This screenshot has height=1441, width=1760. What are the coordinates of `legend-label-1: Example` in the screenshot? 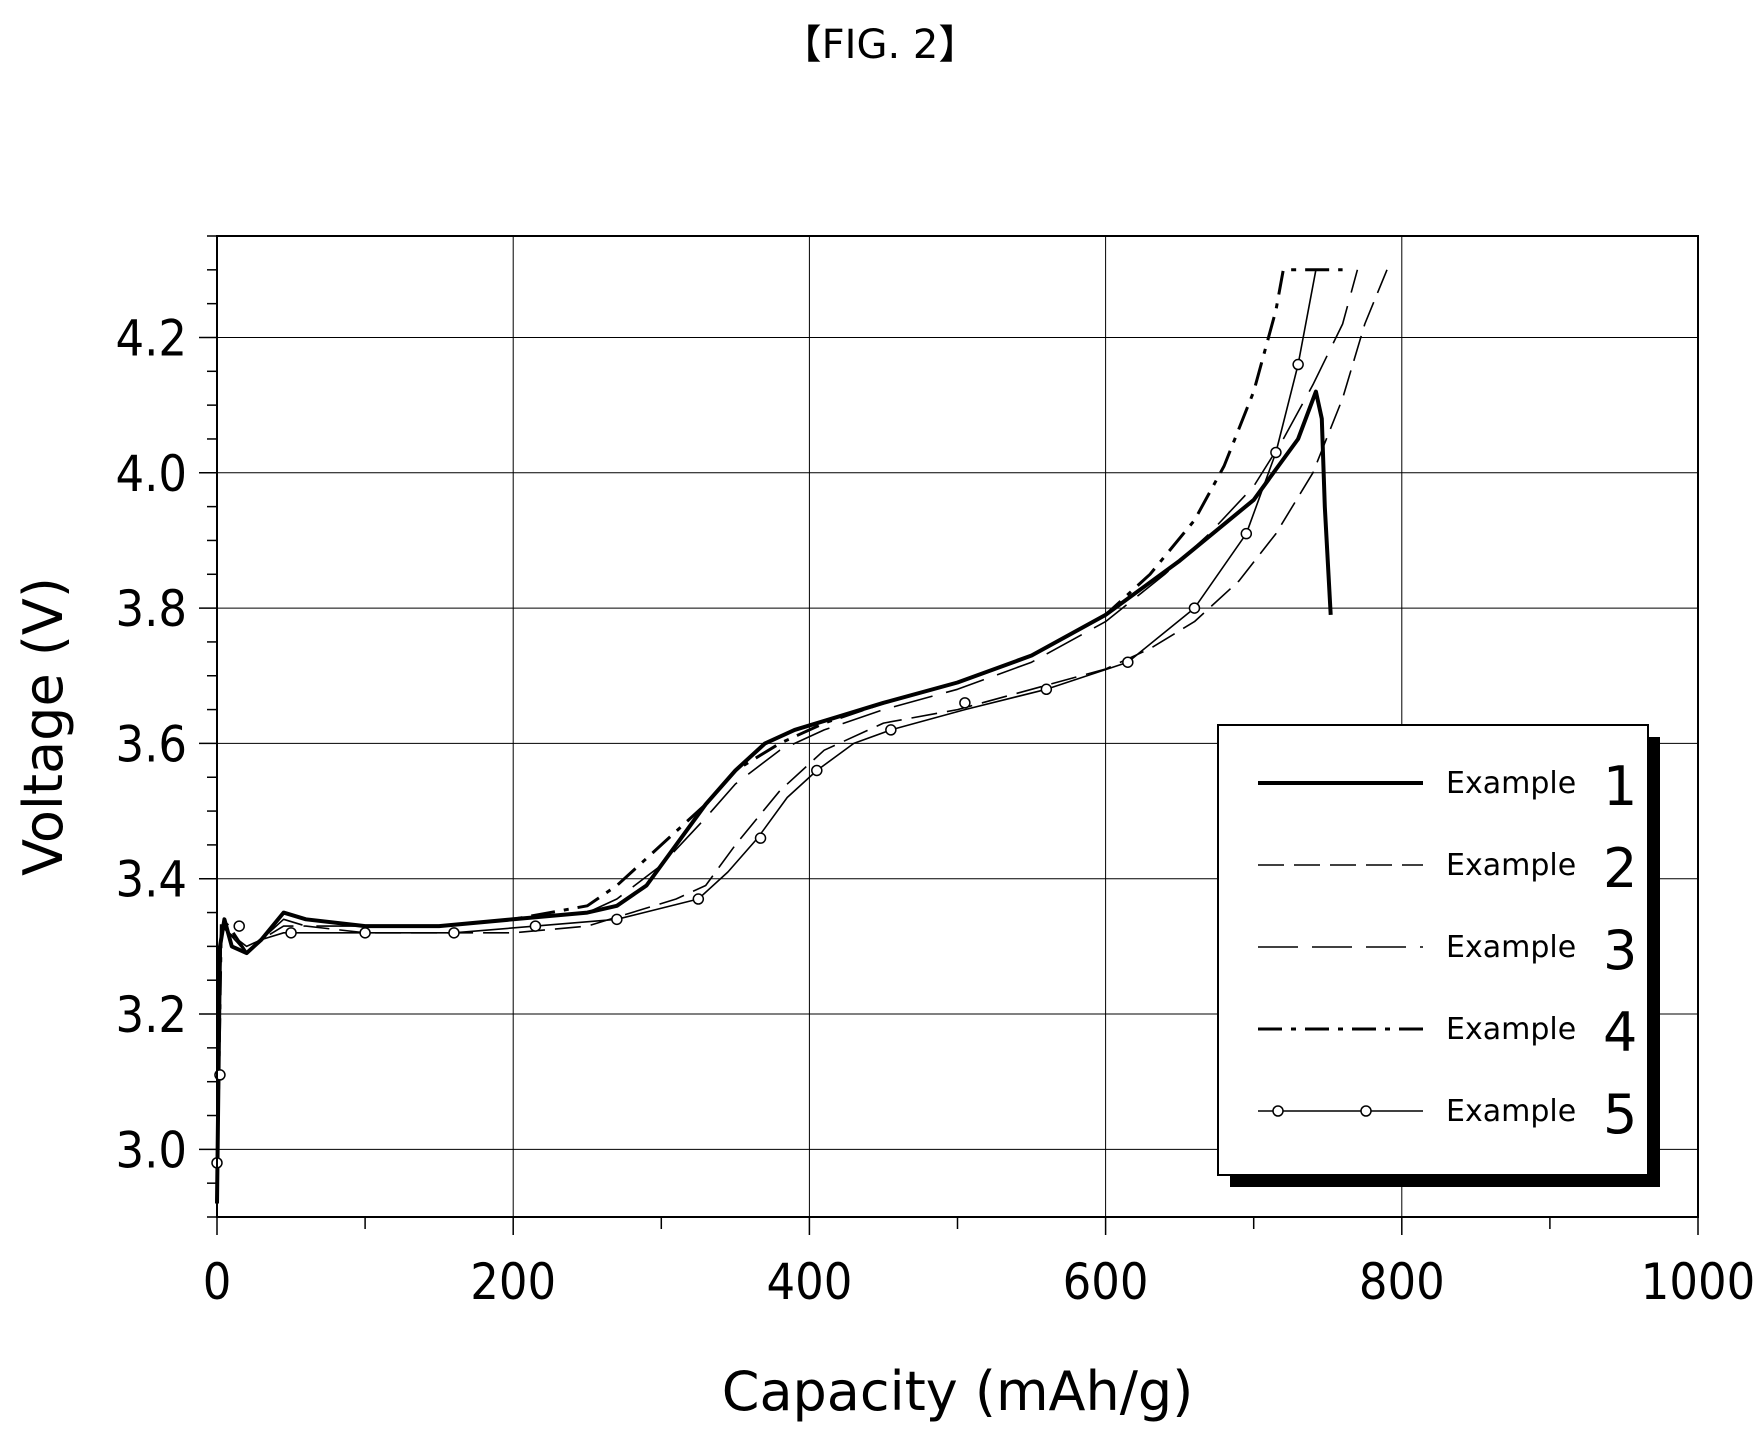 It's located at (1511, 783).